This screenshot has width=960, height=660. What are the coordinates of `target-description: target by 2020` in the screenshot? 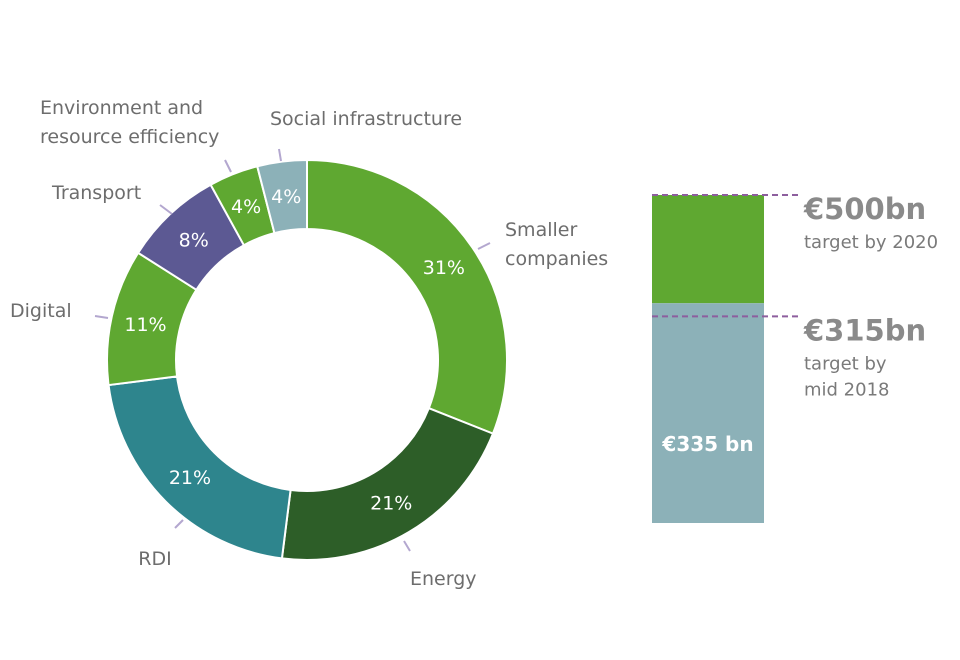 It's located at (871, 242).